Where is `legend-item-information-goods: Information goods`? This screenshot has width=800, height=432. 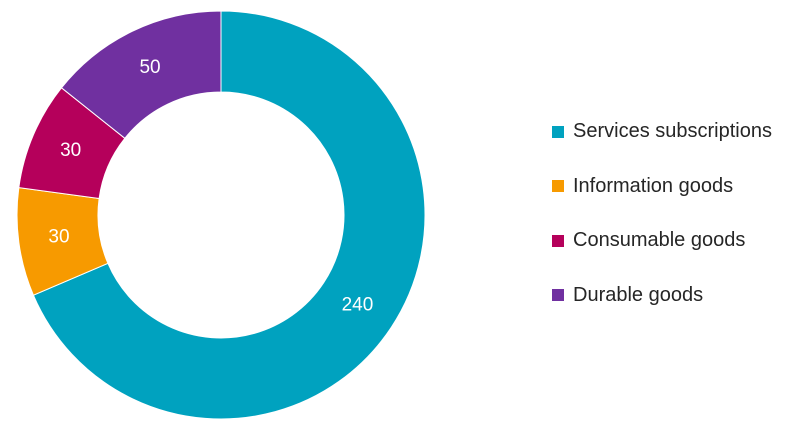 legend-item-information-goods: Information goods is located at coordinates (662, 186).